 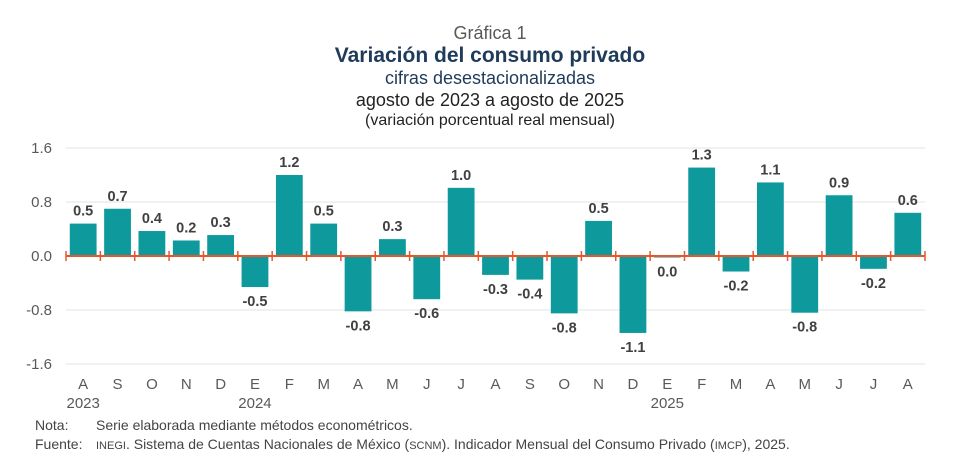 What do you see at coordinates (667, 273) in the screenshot?
I see `data-label: 0.0` at bounding box center [667, 273].